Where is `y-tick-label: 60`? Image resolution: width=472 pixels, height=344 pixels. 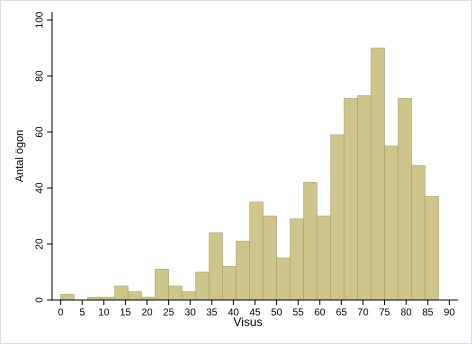
y-tick-label: 60 is located at coordinates (40, 132).